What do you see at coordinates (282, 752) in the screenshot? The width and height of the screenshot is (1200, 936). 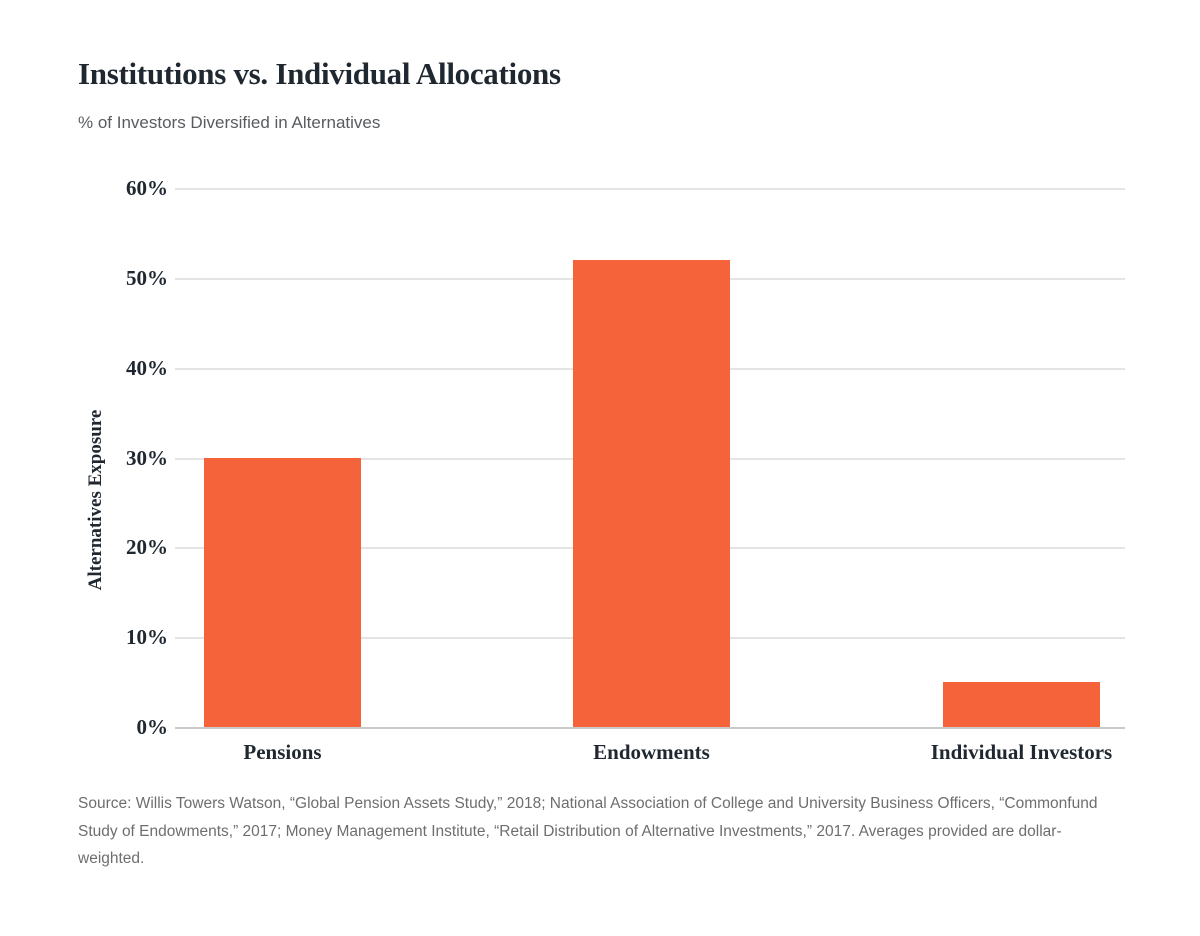 I see `x-category-label-pensions: Pensions` at bounding box center [282, 752].